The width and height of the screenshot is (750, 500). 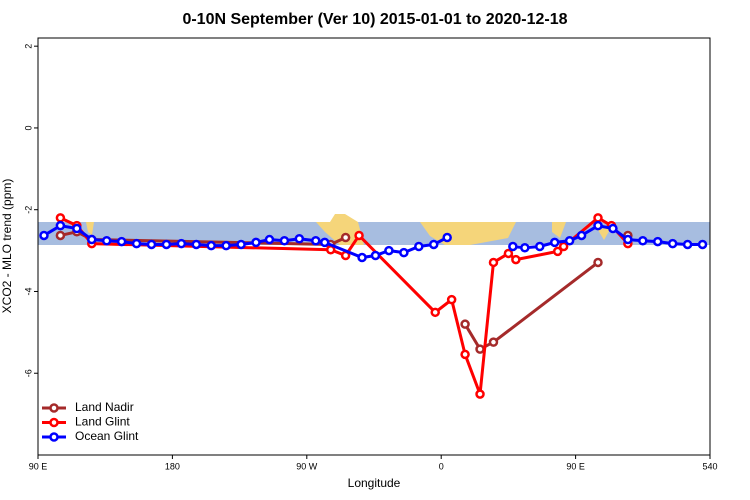 What do you see at coordinates (709, 466) in the screenshot?
I see `x-tick-label: 540` at bounding box center [709, 466].